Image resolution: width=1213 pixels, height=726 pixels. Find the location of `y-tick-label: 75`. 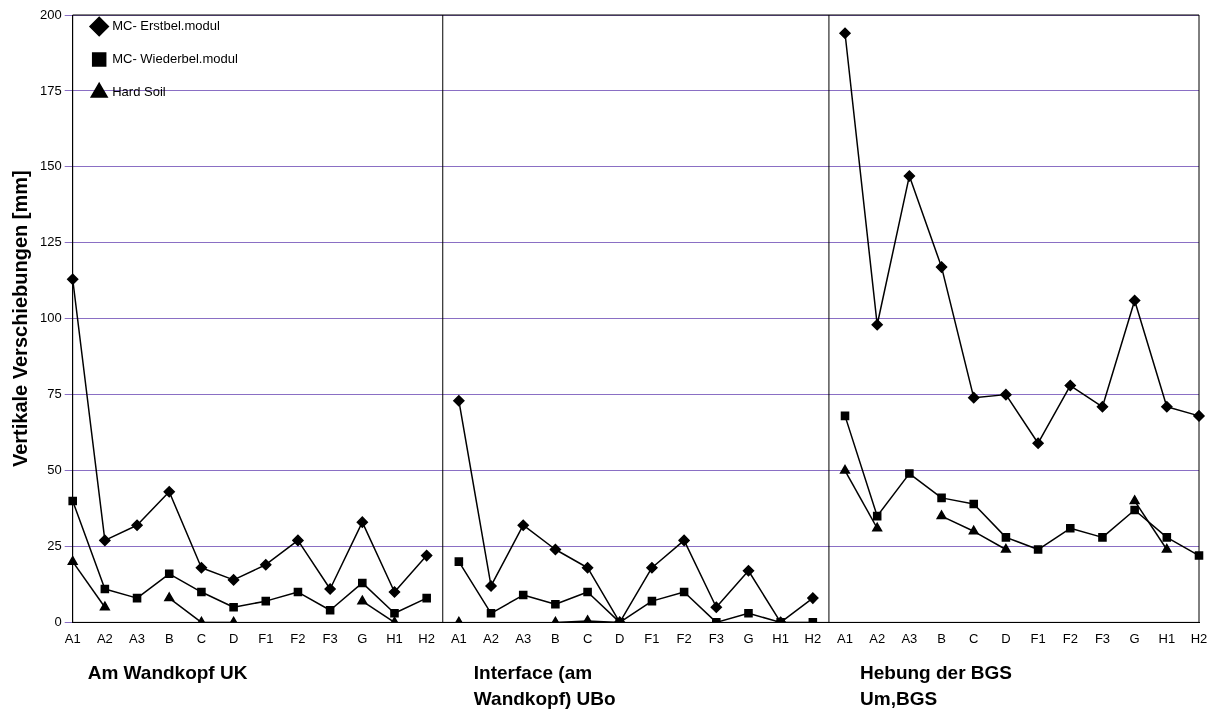

y-tick-label: 75 is located at coordinates (54, 394).